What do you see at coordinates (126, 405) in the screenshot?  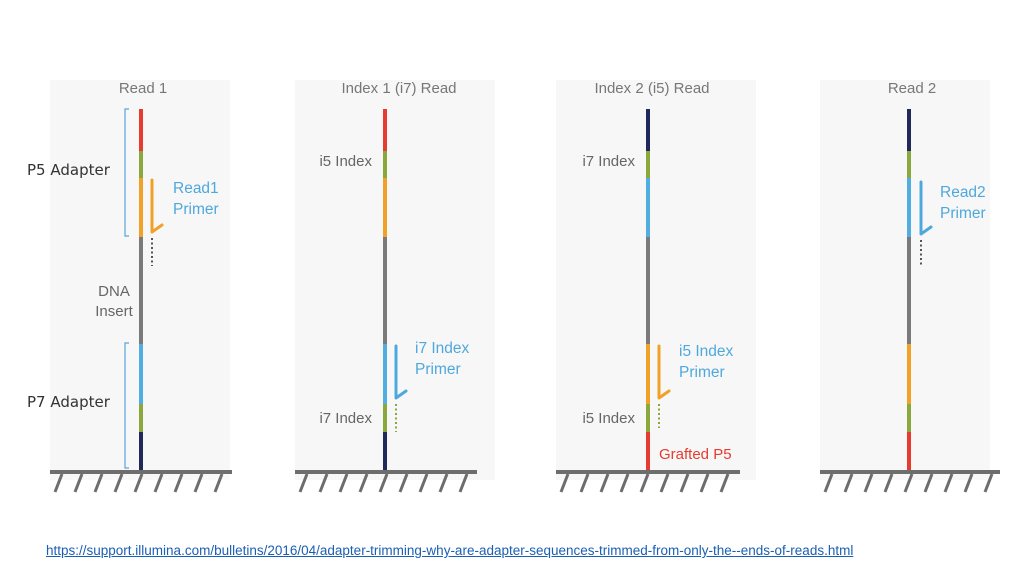 I see `p7-adapter-bracket` at bounding box center [126, 405].